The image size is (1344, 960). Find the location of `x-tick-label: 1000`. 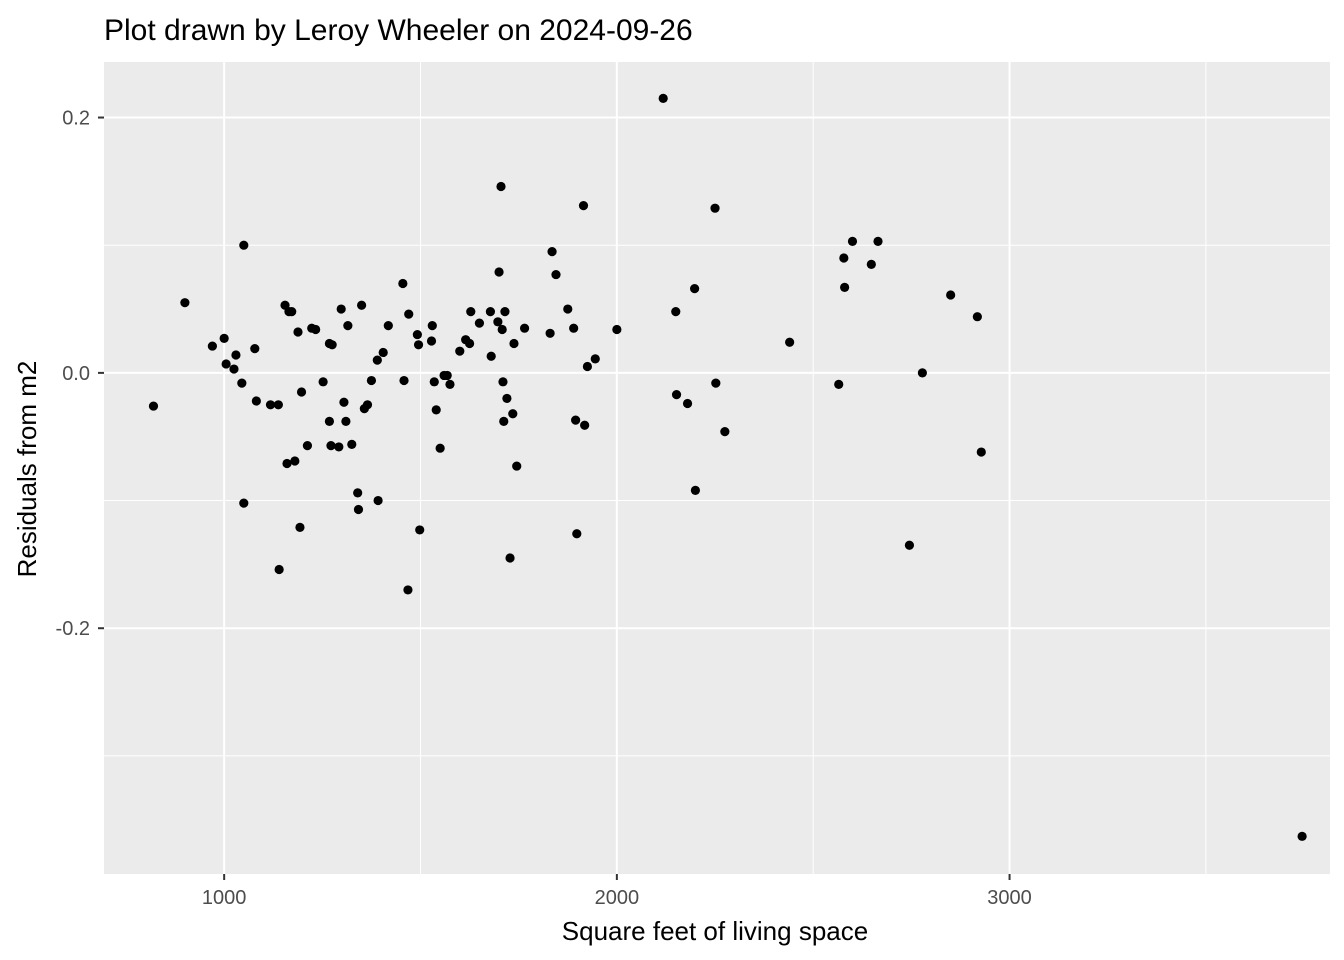

x-tick-label: 1000 is located at coordinates (224, 898).